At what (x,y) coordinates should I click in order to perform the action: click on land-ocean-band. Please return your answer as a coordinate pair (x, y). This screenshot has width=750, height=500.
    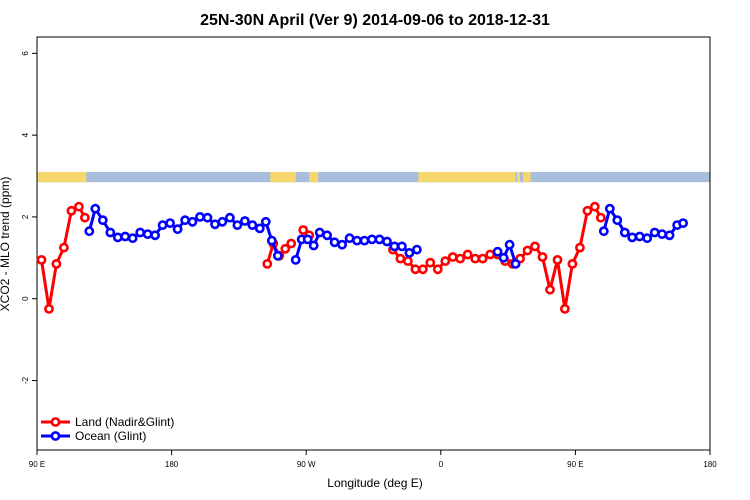
    Looking at the image, I should click on (373, 177).